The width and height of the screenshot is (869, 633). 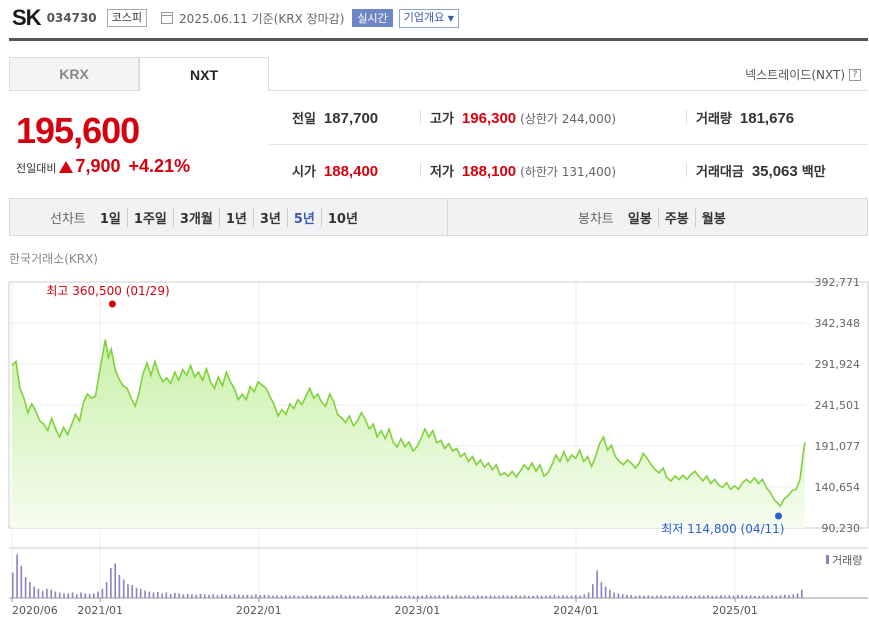 What do you see at coordinates (36, 168) in the screenshot?
I see `change-label: 전일대비` at bounding box center [36, 168].